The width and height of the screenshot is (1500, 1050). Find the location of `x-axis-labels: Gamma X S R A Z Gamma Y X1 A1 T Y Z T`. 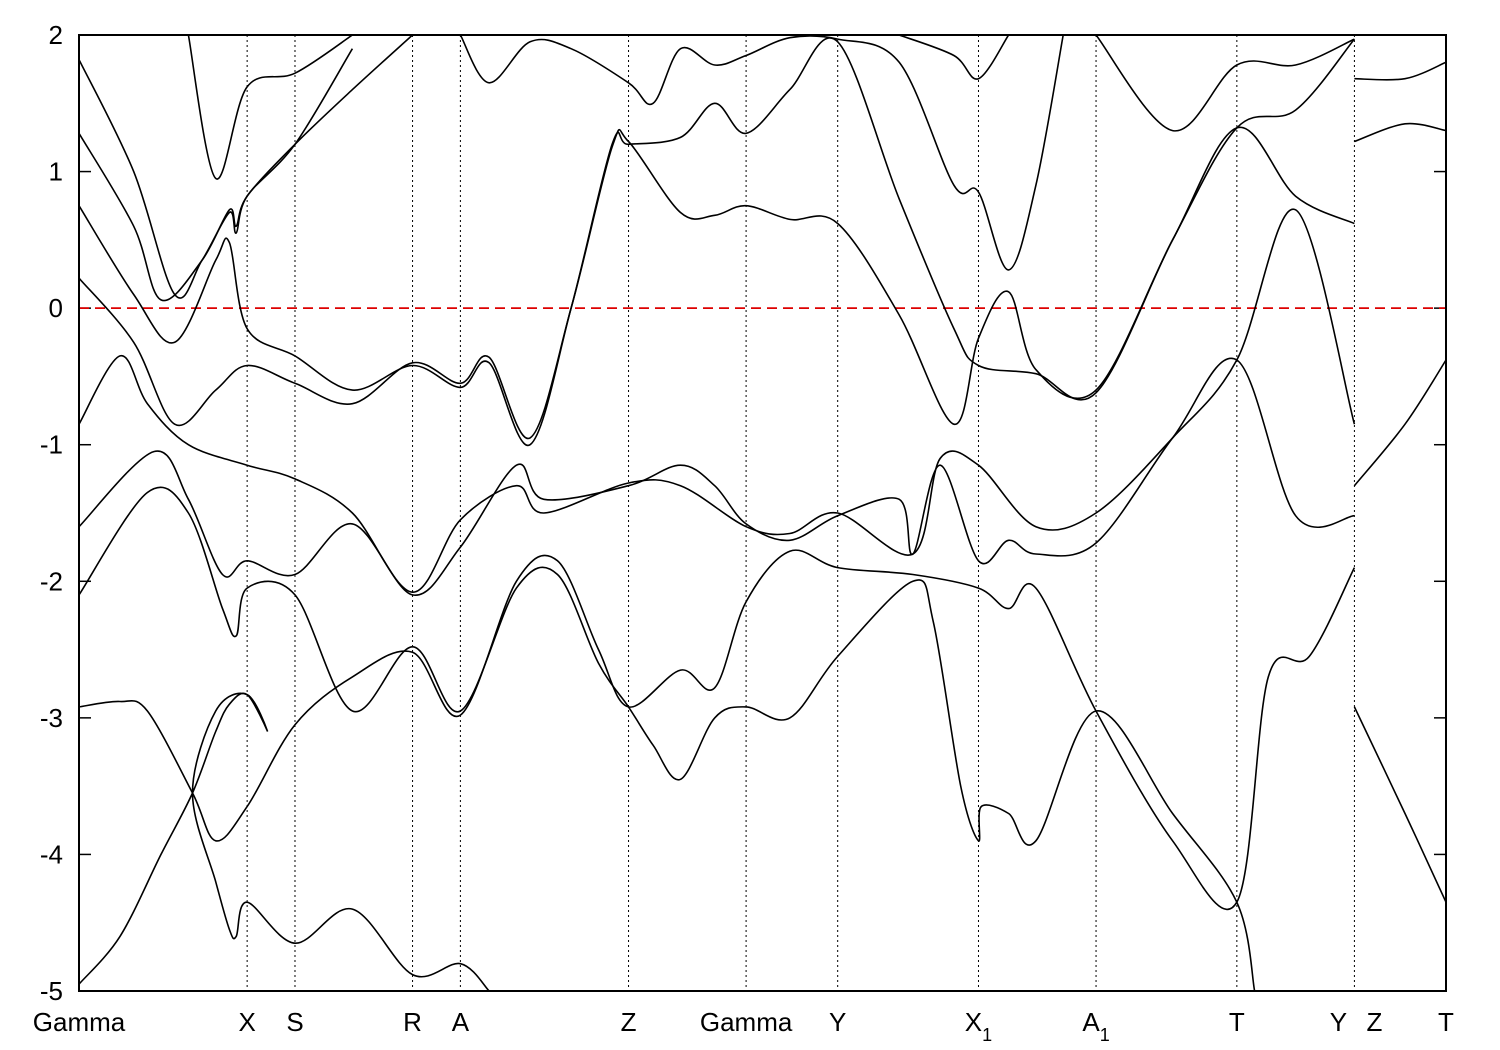

x-axis-labels: Gamma X S R A Z Gamma Y X1 A1 T Y Z T is located at coordinates (743, 1026).